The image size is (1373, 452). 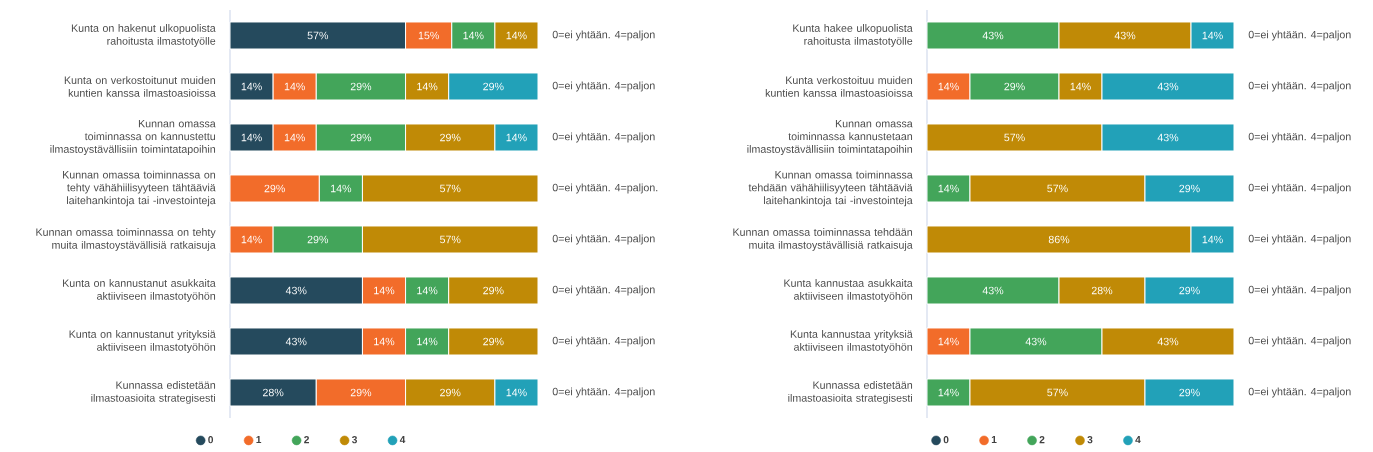 I want to click on y-tick-label: Kunnan omassa toiminnassa tehdään vähähiilisyyteen tähtääviä laitehankintoja tai -investointeja, so click(x=830, y=188).